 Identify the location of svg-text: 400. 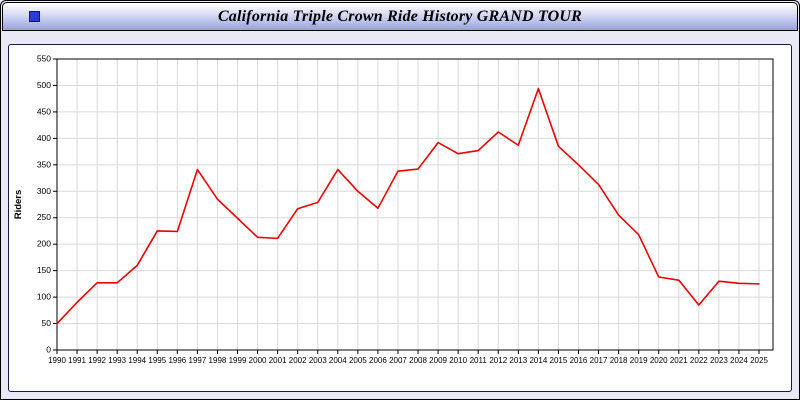
(44, 138).